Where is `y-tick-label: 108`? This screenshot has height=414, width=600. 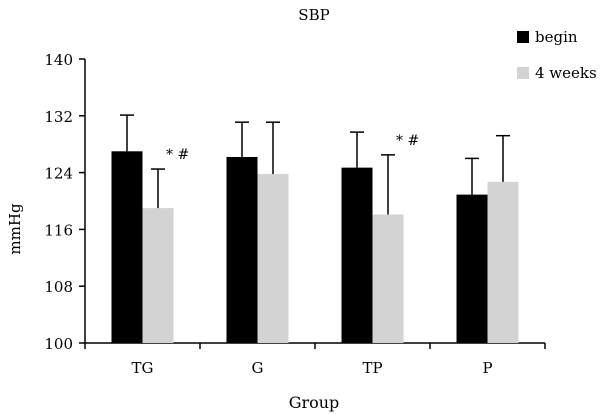 y-tick-label: 108 is located at coordinates (58, 287).